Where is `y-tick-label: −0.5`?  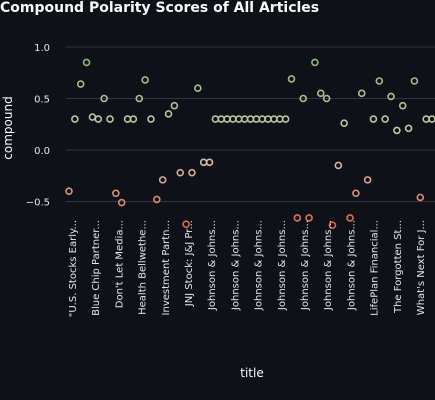 y-tick-label: −0.5 is located at coordinates (38, 203).